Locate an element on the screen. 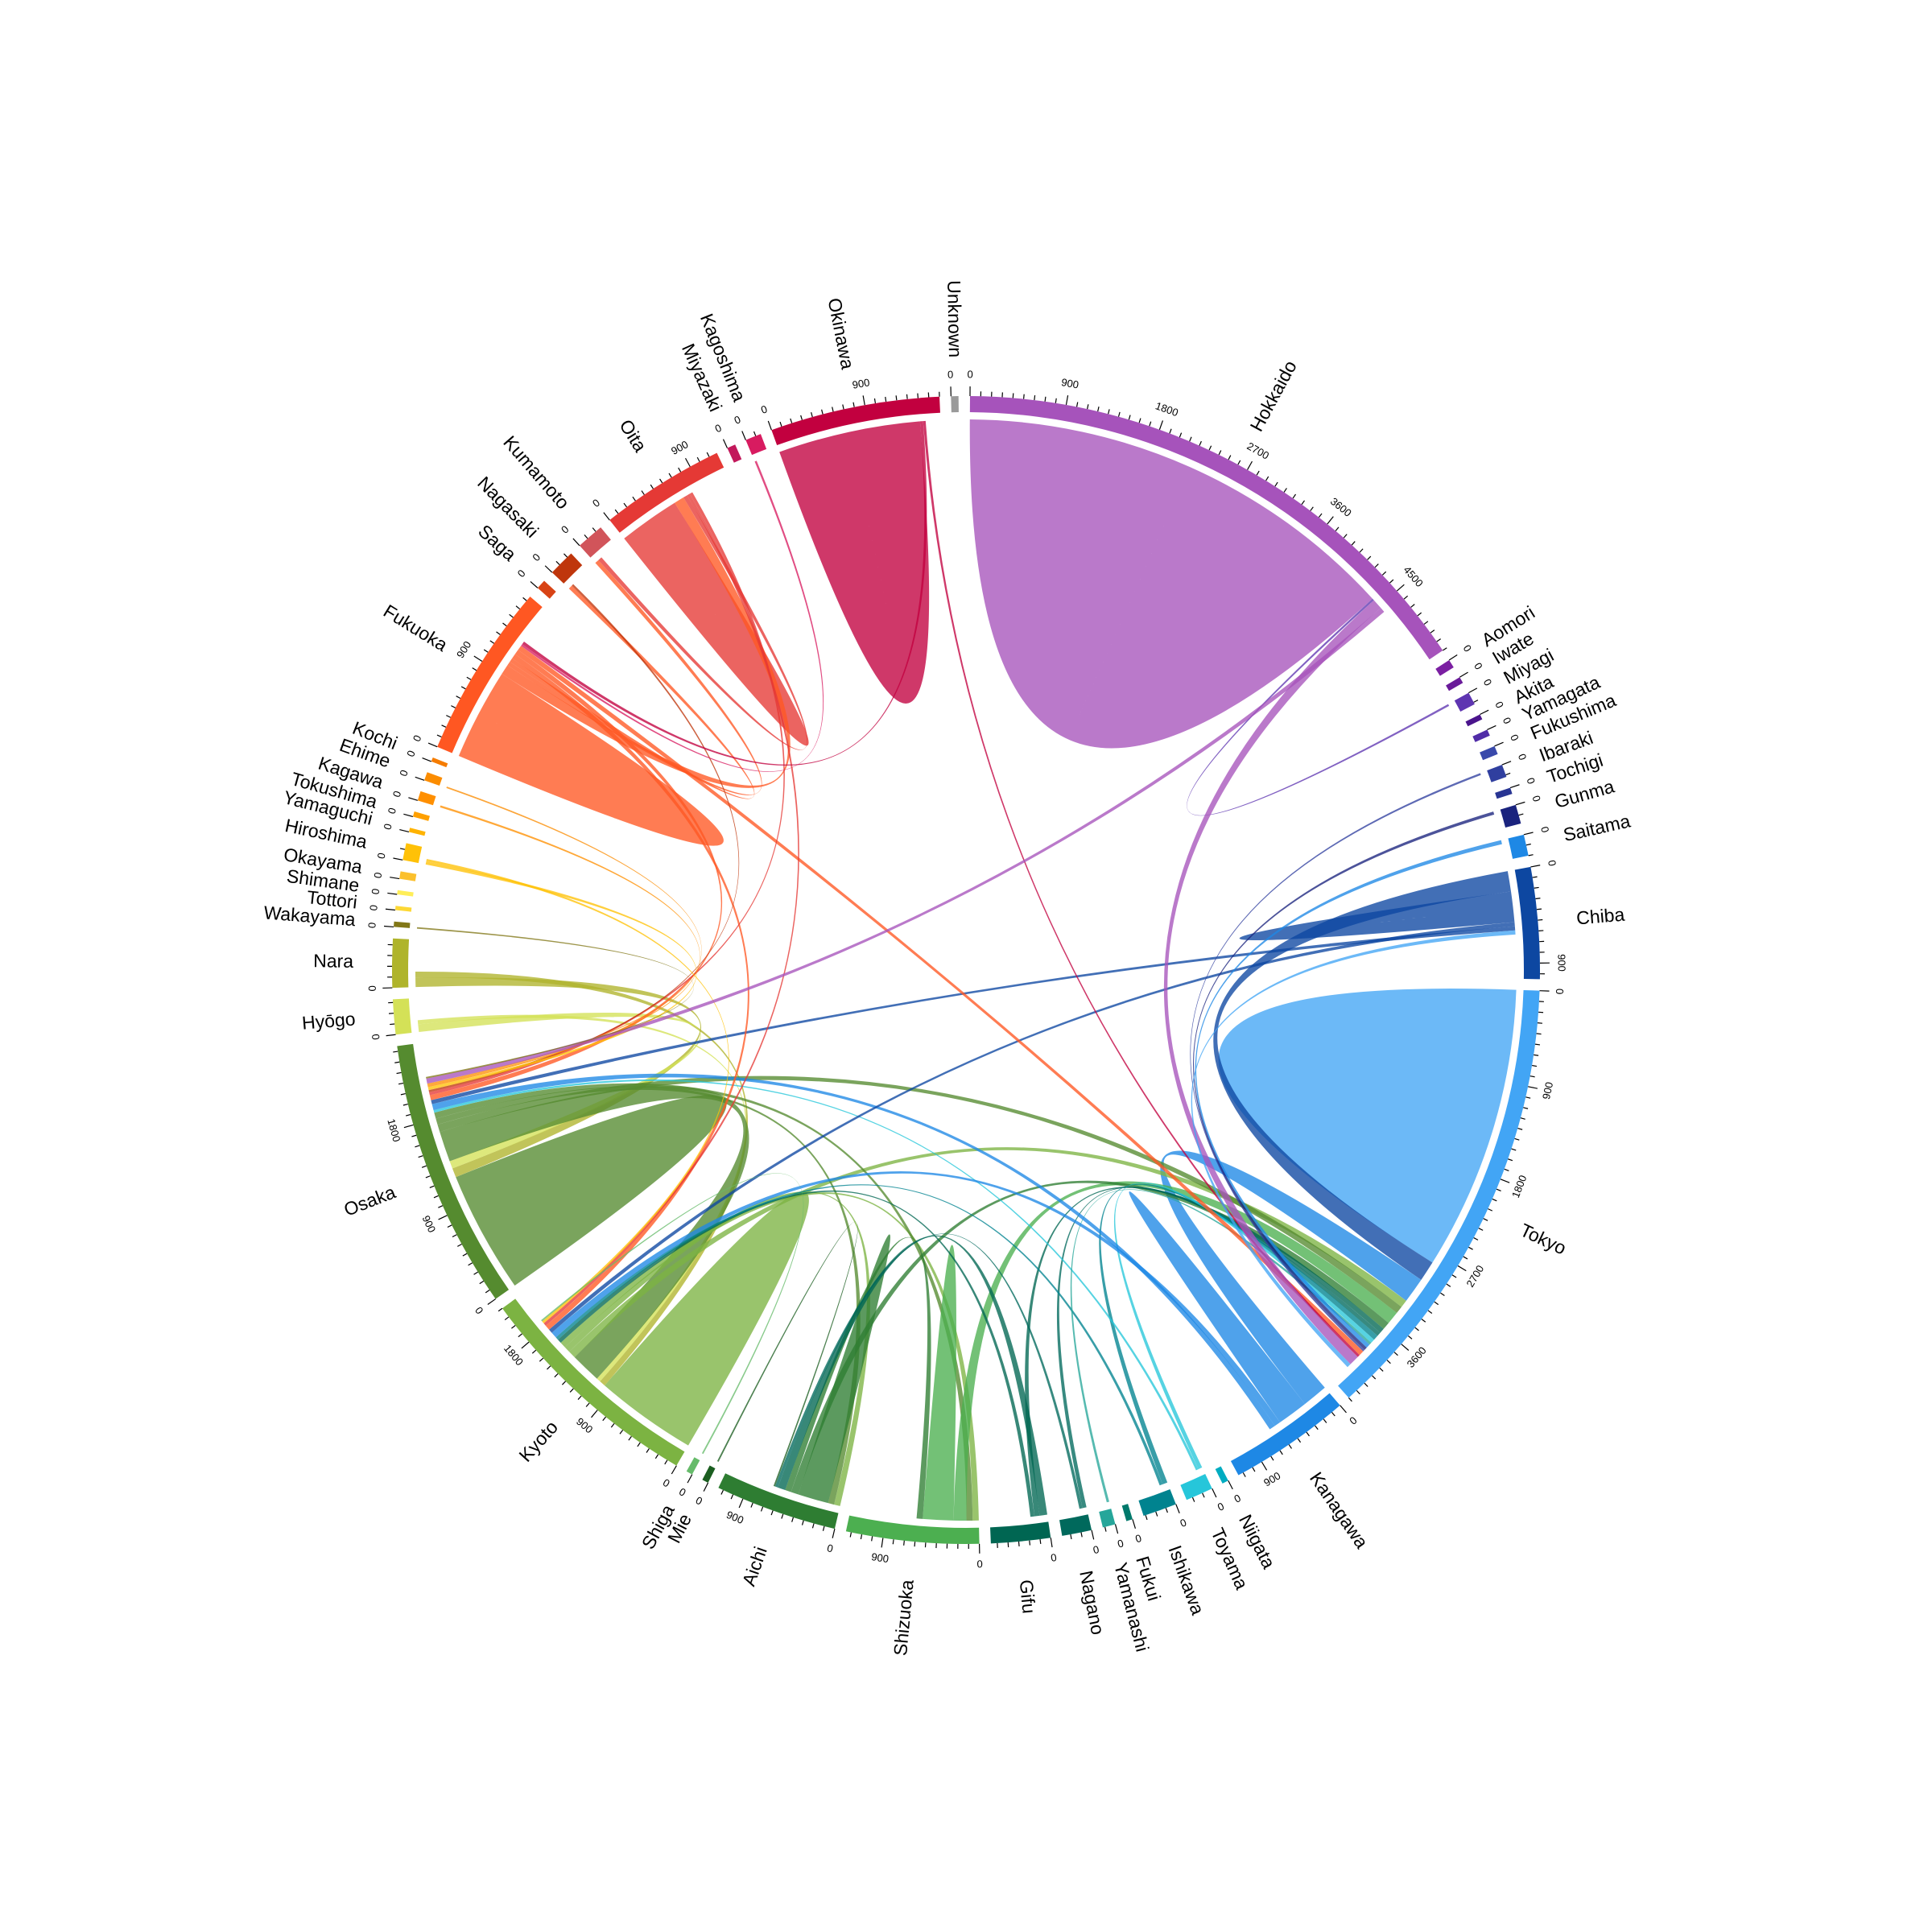  tick-hyogo is located at coordinates (392, 1024).